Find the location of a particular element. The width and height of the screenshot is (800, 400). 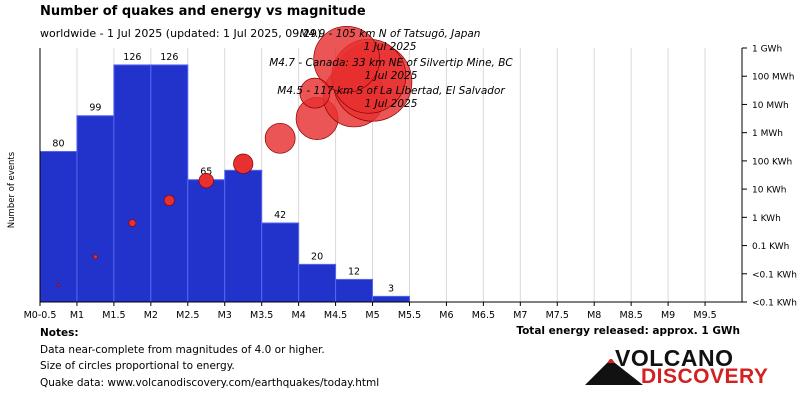

bar-count-label-9: 3 is located at coordinates (391, 288).